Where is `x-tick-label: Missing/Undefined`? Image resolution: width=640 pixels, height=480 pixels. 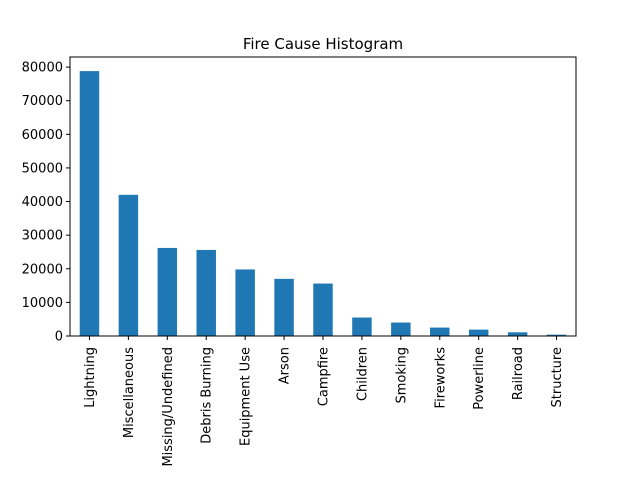
x-tick-label: Missing/Undefined is located at coordinates (168, 407).